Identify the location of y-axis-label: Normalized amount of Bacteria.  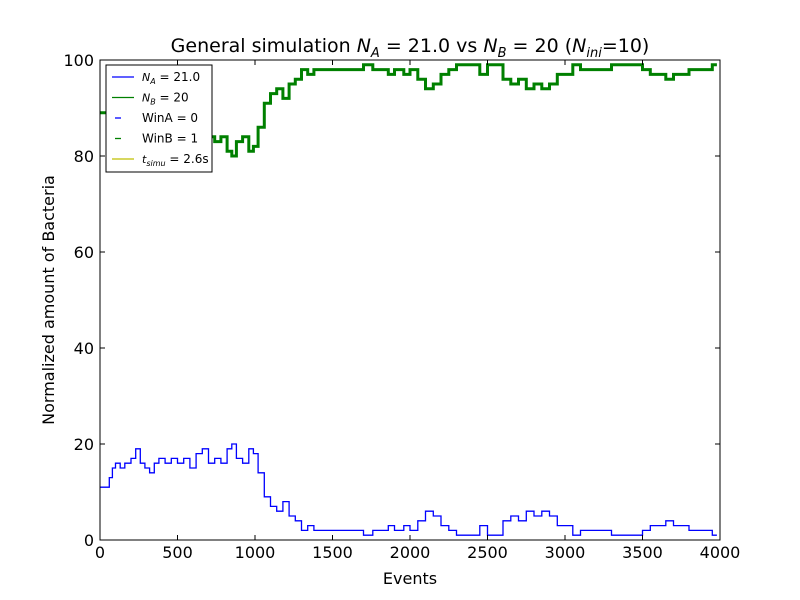
(48, 300).